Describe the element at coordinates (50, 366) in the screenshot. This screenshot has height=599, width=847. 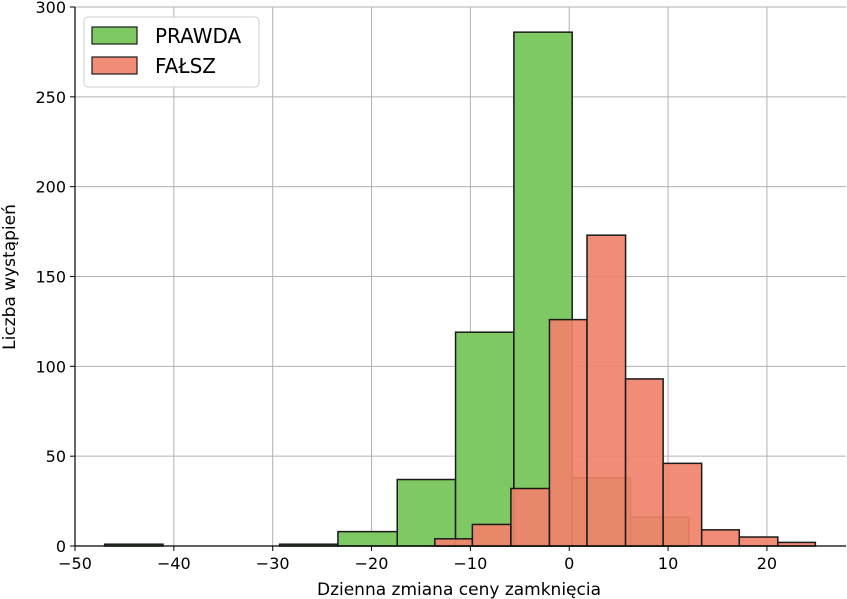
I see `y-tick-label: 100` at that location.